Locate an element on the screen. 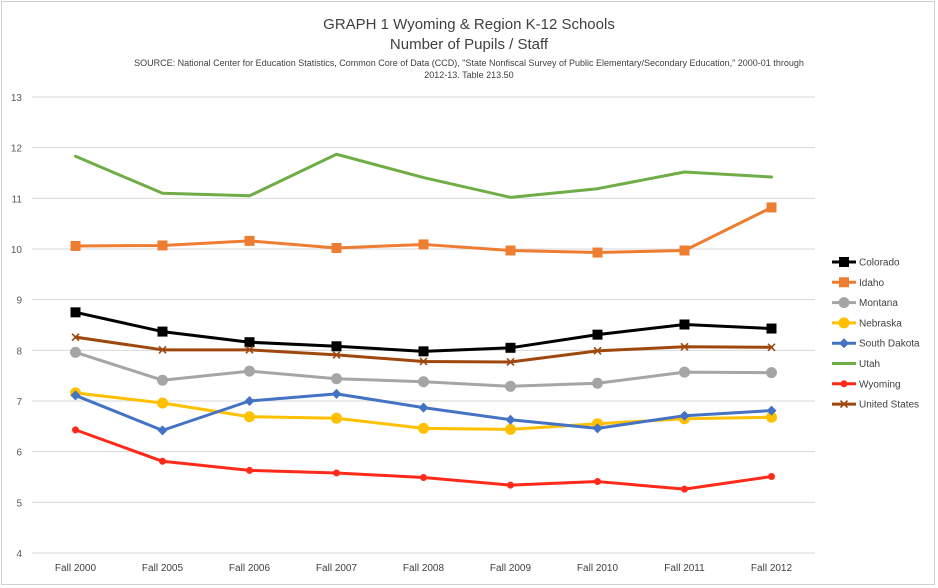 The image size is (938, 588). legend-item-south-dakota: South Dakota is located at coordinates (876, 344).